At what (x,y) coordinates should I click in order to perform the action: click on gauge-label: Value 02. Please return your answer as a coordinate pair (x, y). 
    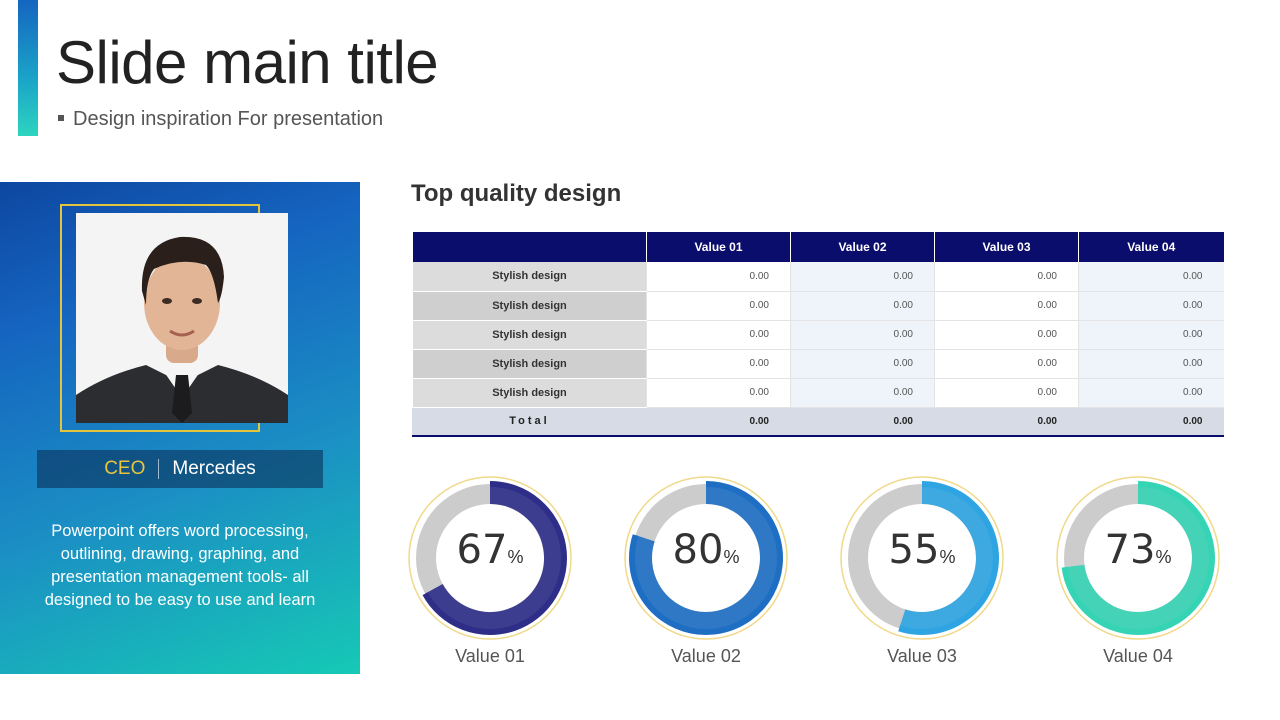
    Looking at the image, I should click on (706, 656).